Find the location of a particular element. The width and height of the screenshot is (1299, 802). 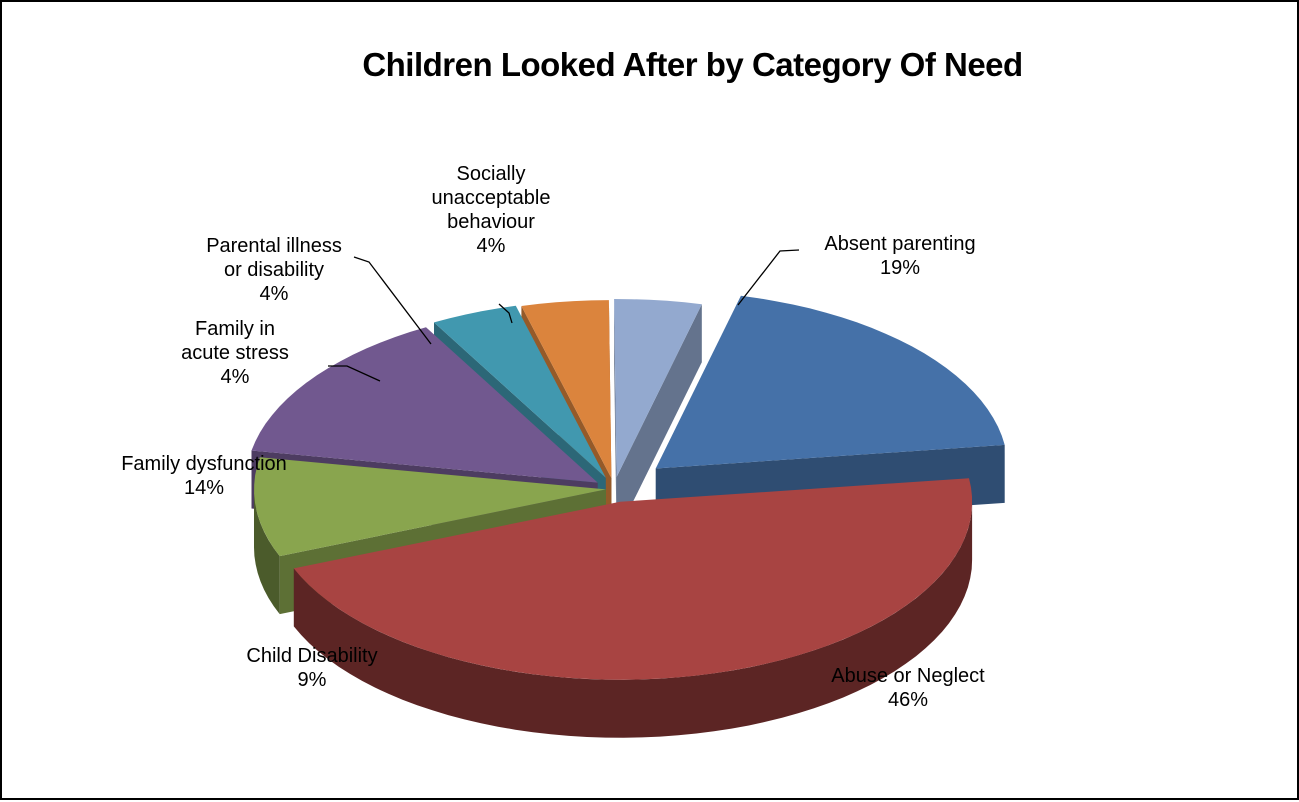

slice-rim is located at coordinates (267, 552).